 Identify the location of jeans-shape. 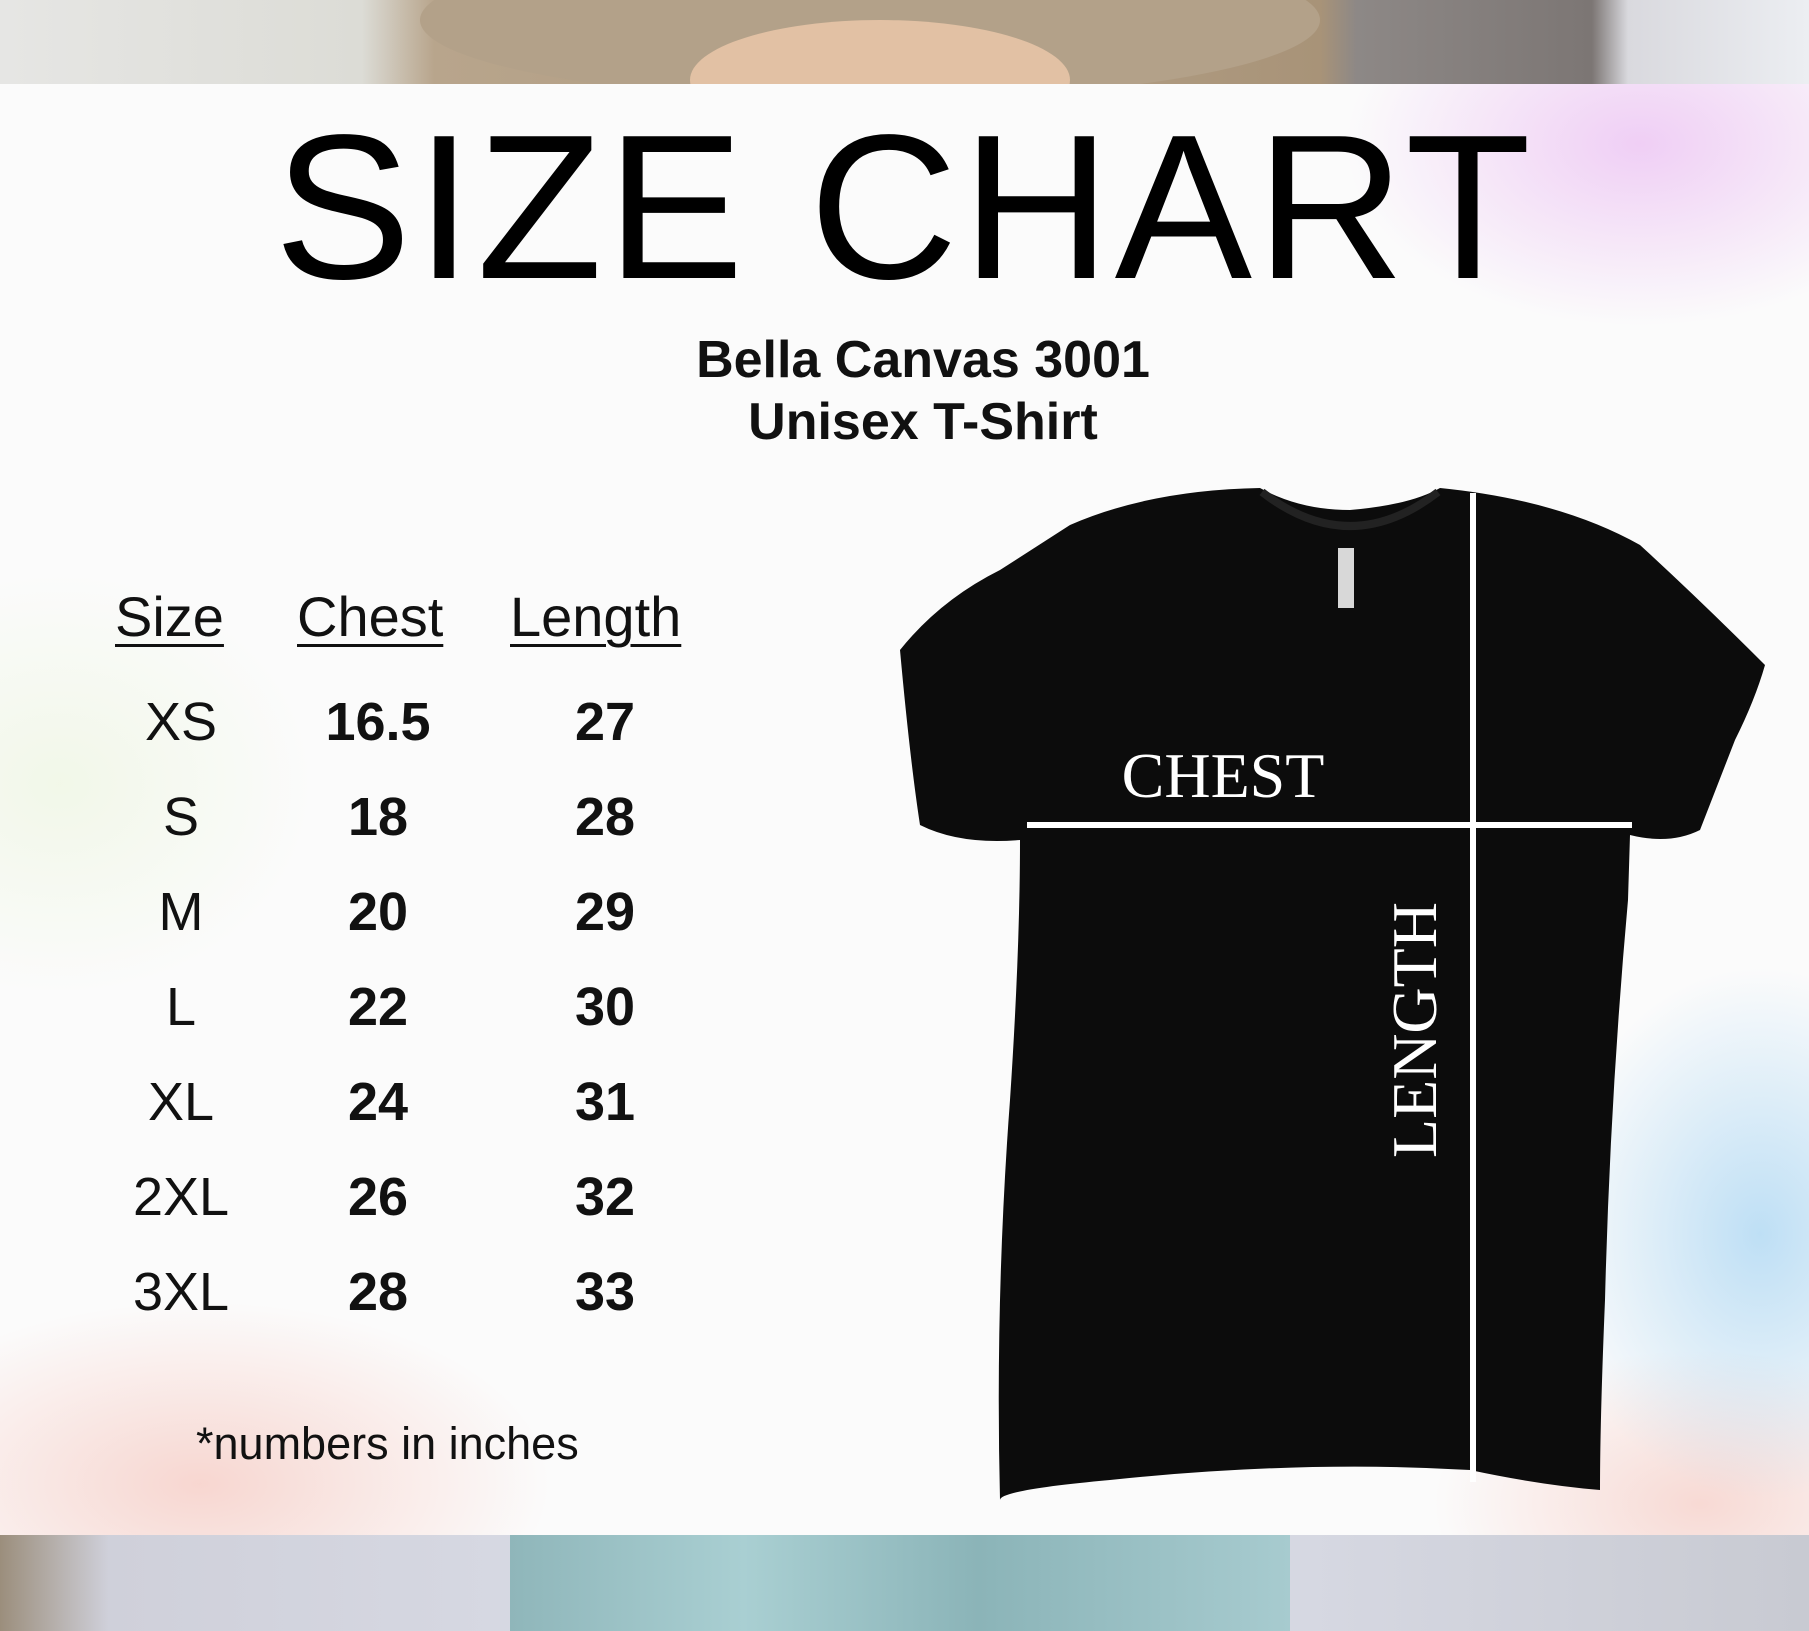
(900, 1583).